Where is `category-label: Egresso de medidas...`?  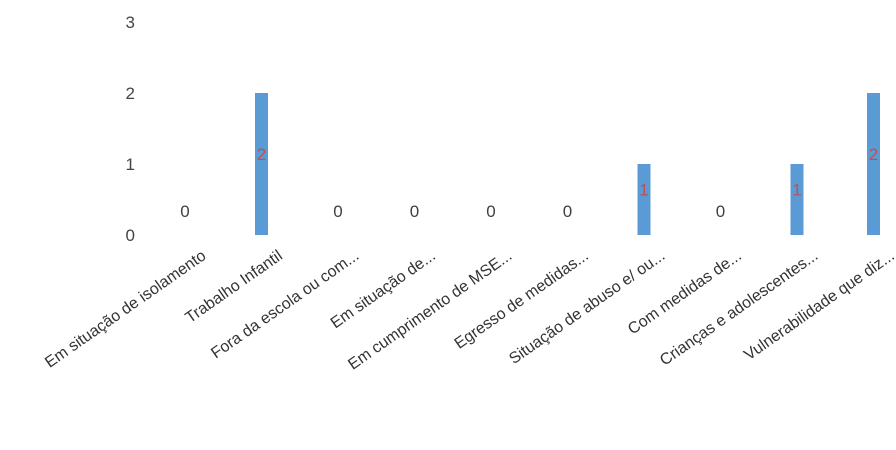 category-label: Egresso de medidas... is located at coordinates (522, 299).